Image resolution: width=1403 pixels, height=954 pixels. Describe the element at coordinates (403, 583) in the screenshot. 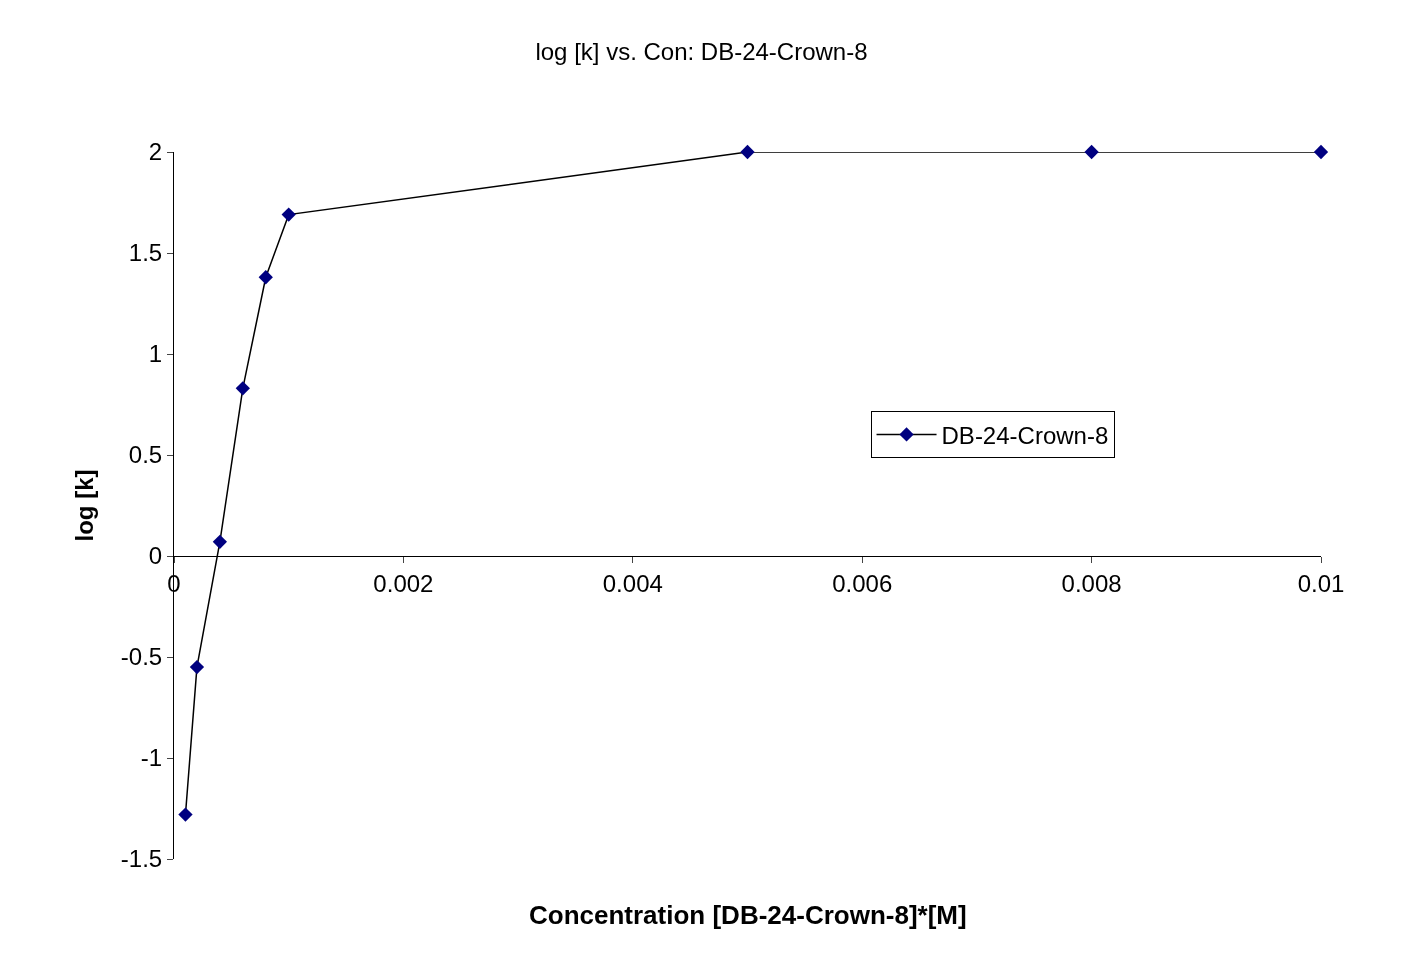

I see `x-tick-label: 0.002` at that location.